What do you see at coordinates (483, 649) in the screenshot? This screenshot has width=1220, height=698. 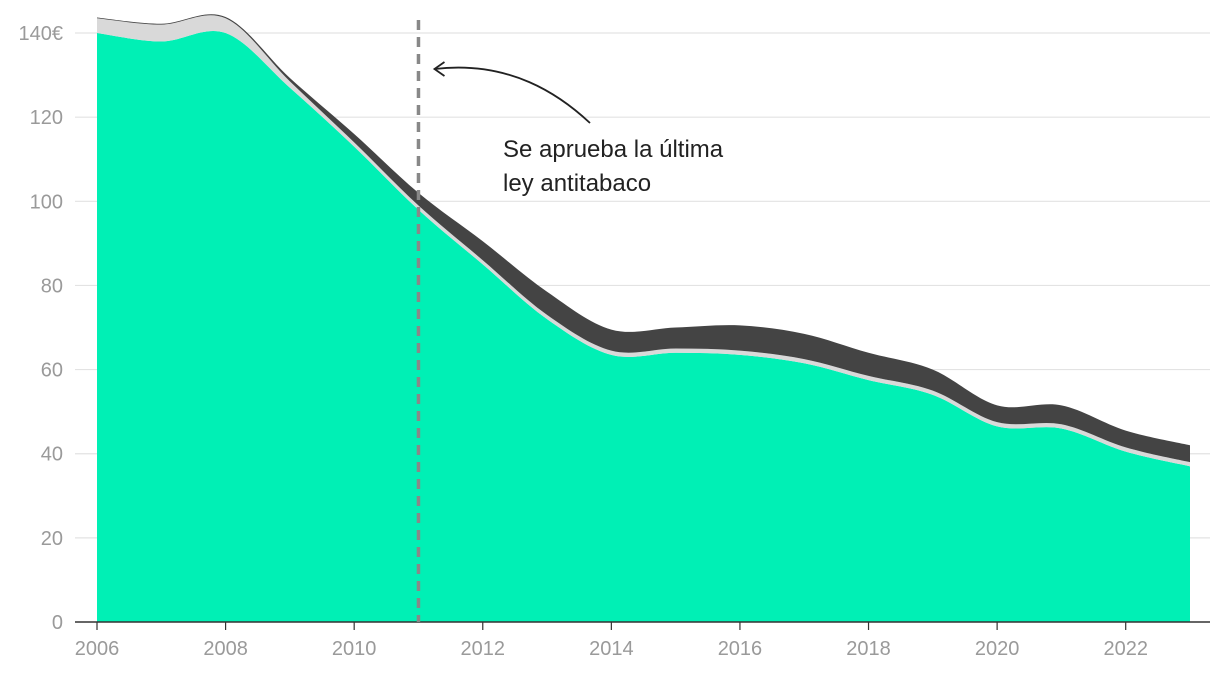 I see `x-tick-label: 2012` at bounding box center [483, 649].